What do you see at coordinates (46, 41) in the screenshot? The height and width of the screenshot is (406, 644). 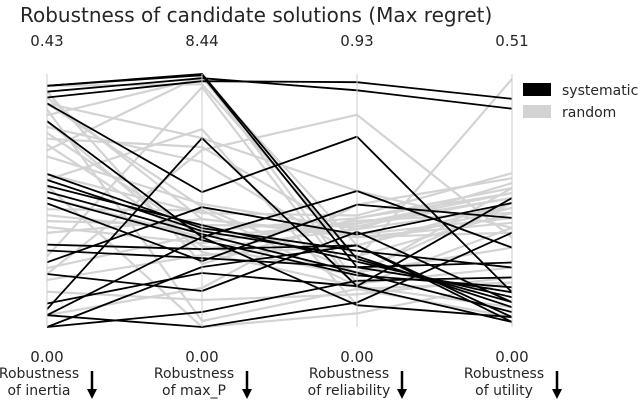 I see `axis-max-tick: 0.43` at bounding box center [46, 41].